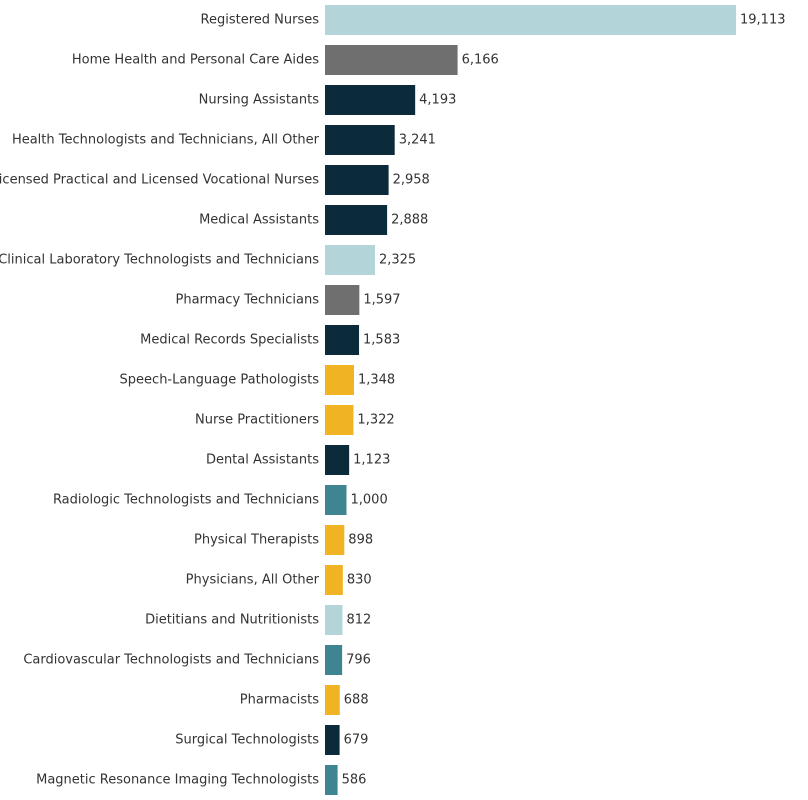 Image resolution: width=808 pixels, height=800 pixels. Describe the element at coordinates (376, 380) in the screenshot. I see `value-label: 1,348` at that location.